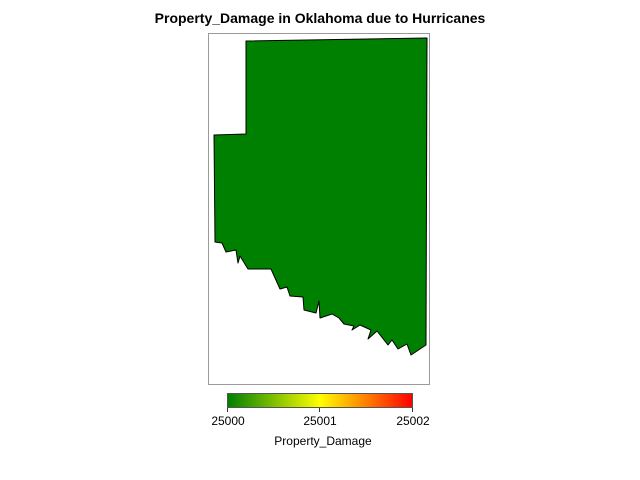  What do you see at coordinates (228, 421) in the screenshot?
I see `color-scale-tick-label: 25000` at bounding box center [228, 421].